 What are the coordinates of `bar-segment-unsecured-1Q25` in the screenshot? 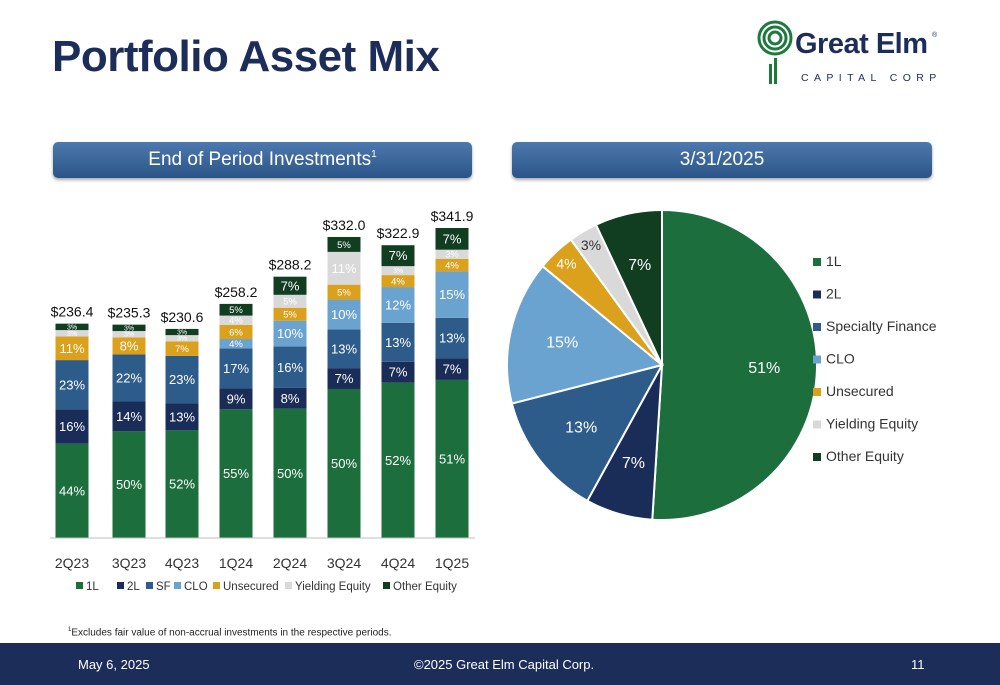 It's located at (452, 265).